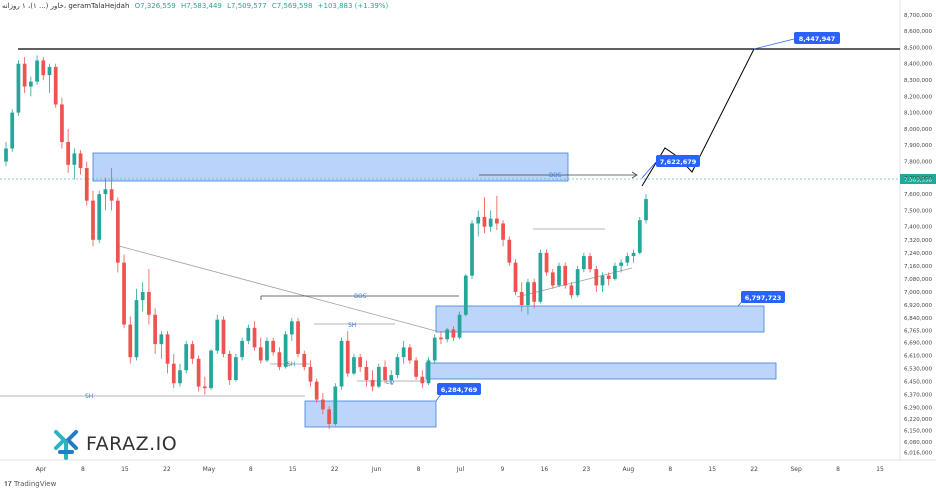 This screenshot has width=936, height=492. I want to click on descending-trendline, so click(277, 288).